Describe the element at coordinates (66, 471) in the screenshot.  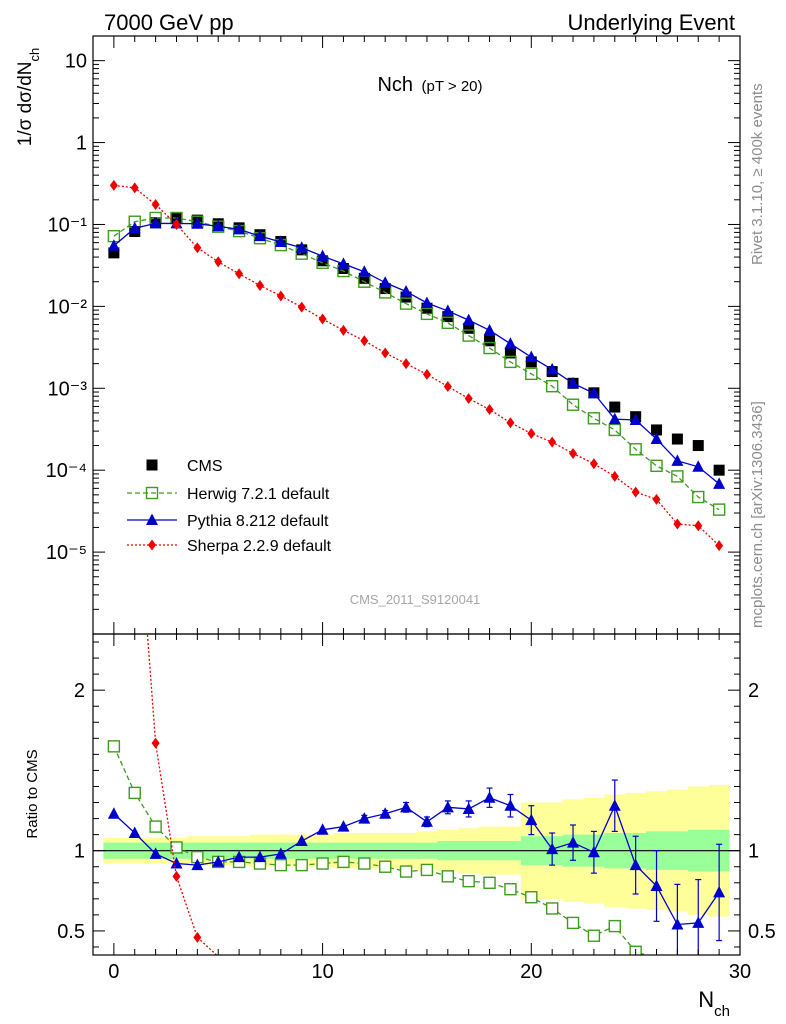
I see `y-tick-label: 10⁻⁴` at that location.